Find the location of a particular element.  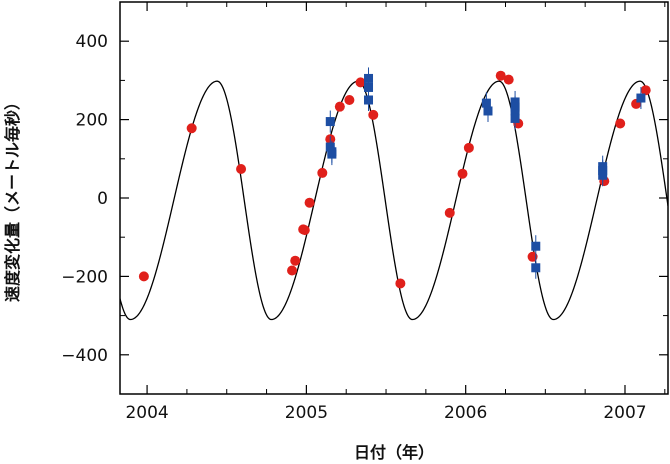

y-tick-label: 400 is located at coordinates (92, 42).